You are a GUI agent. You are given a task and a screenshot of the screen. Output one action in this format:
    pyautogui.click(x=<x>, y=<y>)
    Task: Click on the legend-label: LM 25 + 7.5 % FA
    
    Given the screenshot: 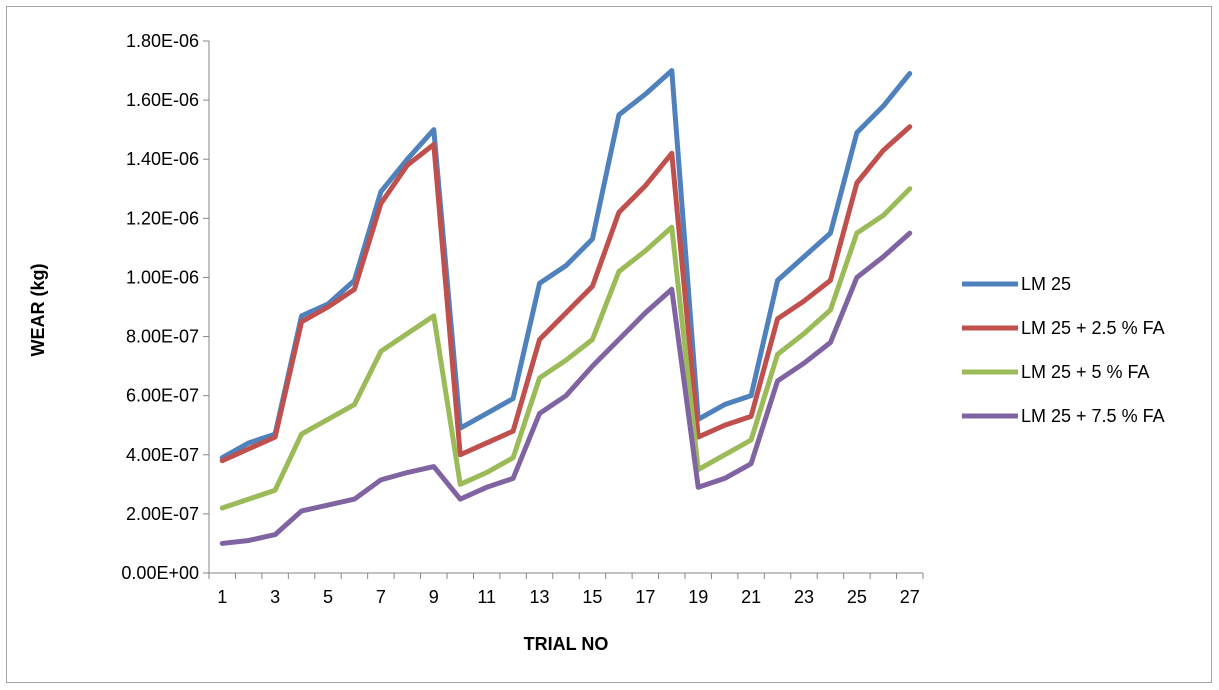 What is the action you would take?
    pyautogui.click(x=1093, y=416)
    